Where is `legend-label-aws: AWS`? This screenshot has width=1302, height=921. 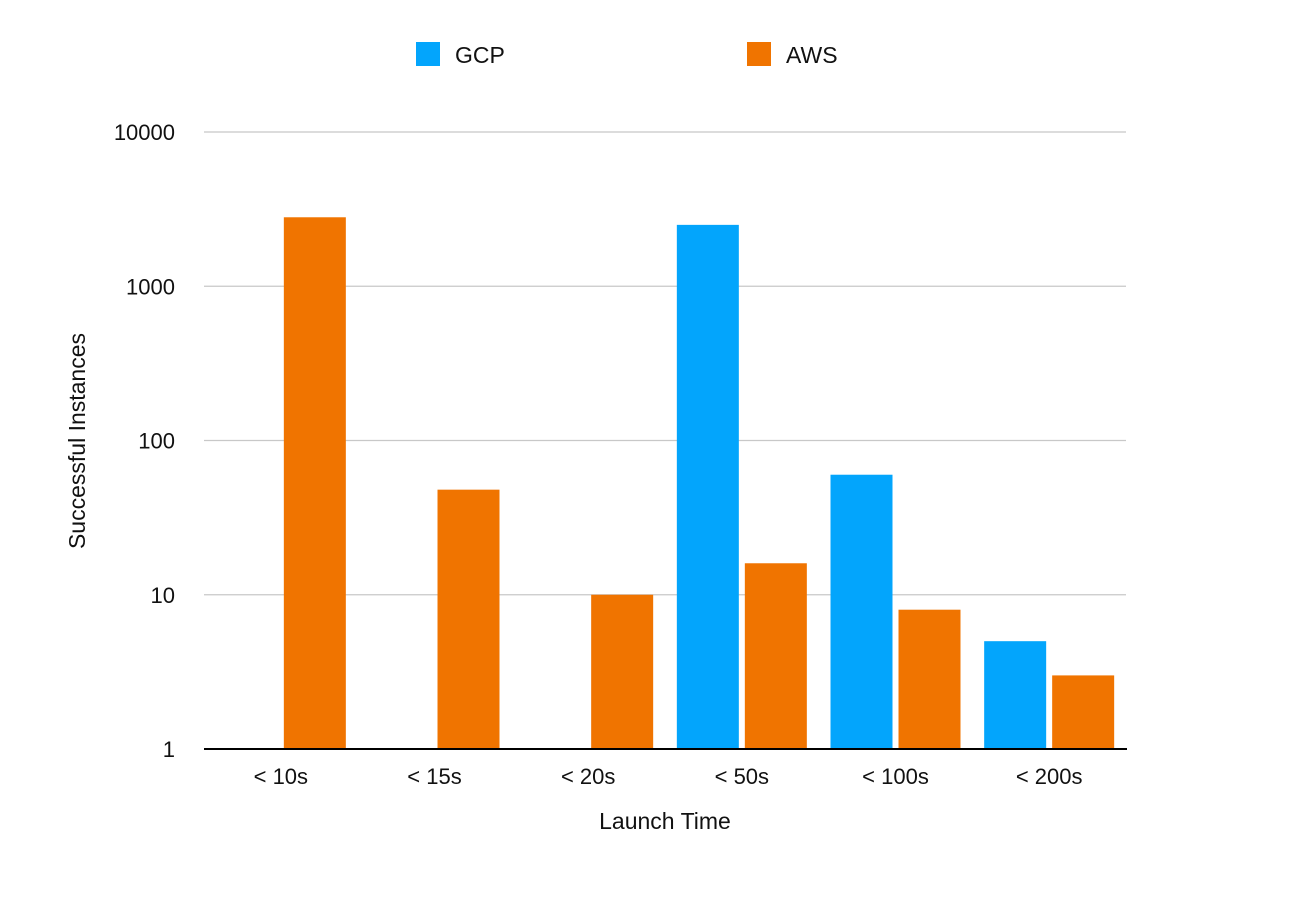
legend-label-aws: AWS is located at coordinates (812, 55).